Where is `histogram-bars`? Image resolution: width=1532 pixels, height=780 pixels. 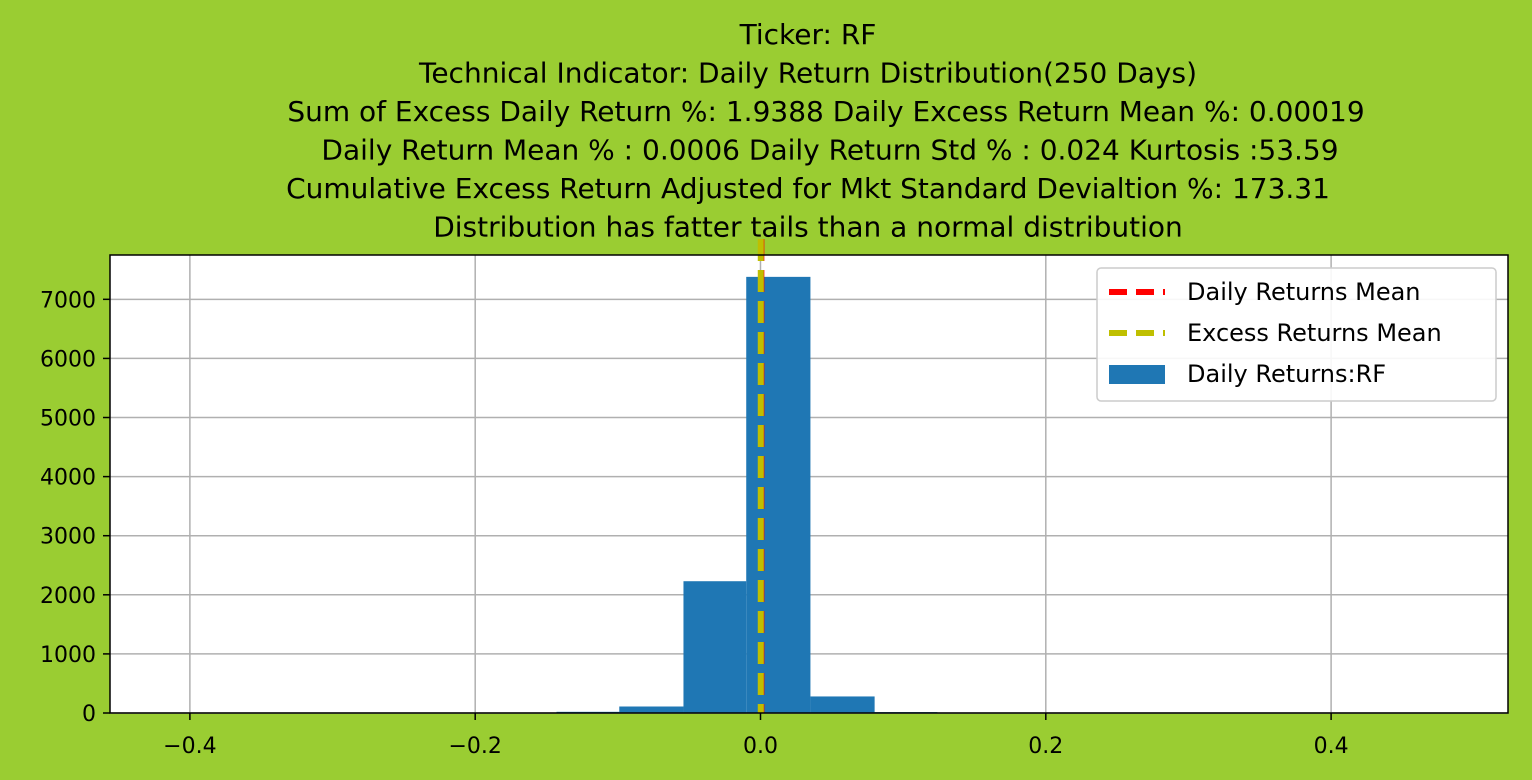
histogram-bars is located at coordinates (747, 494).